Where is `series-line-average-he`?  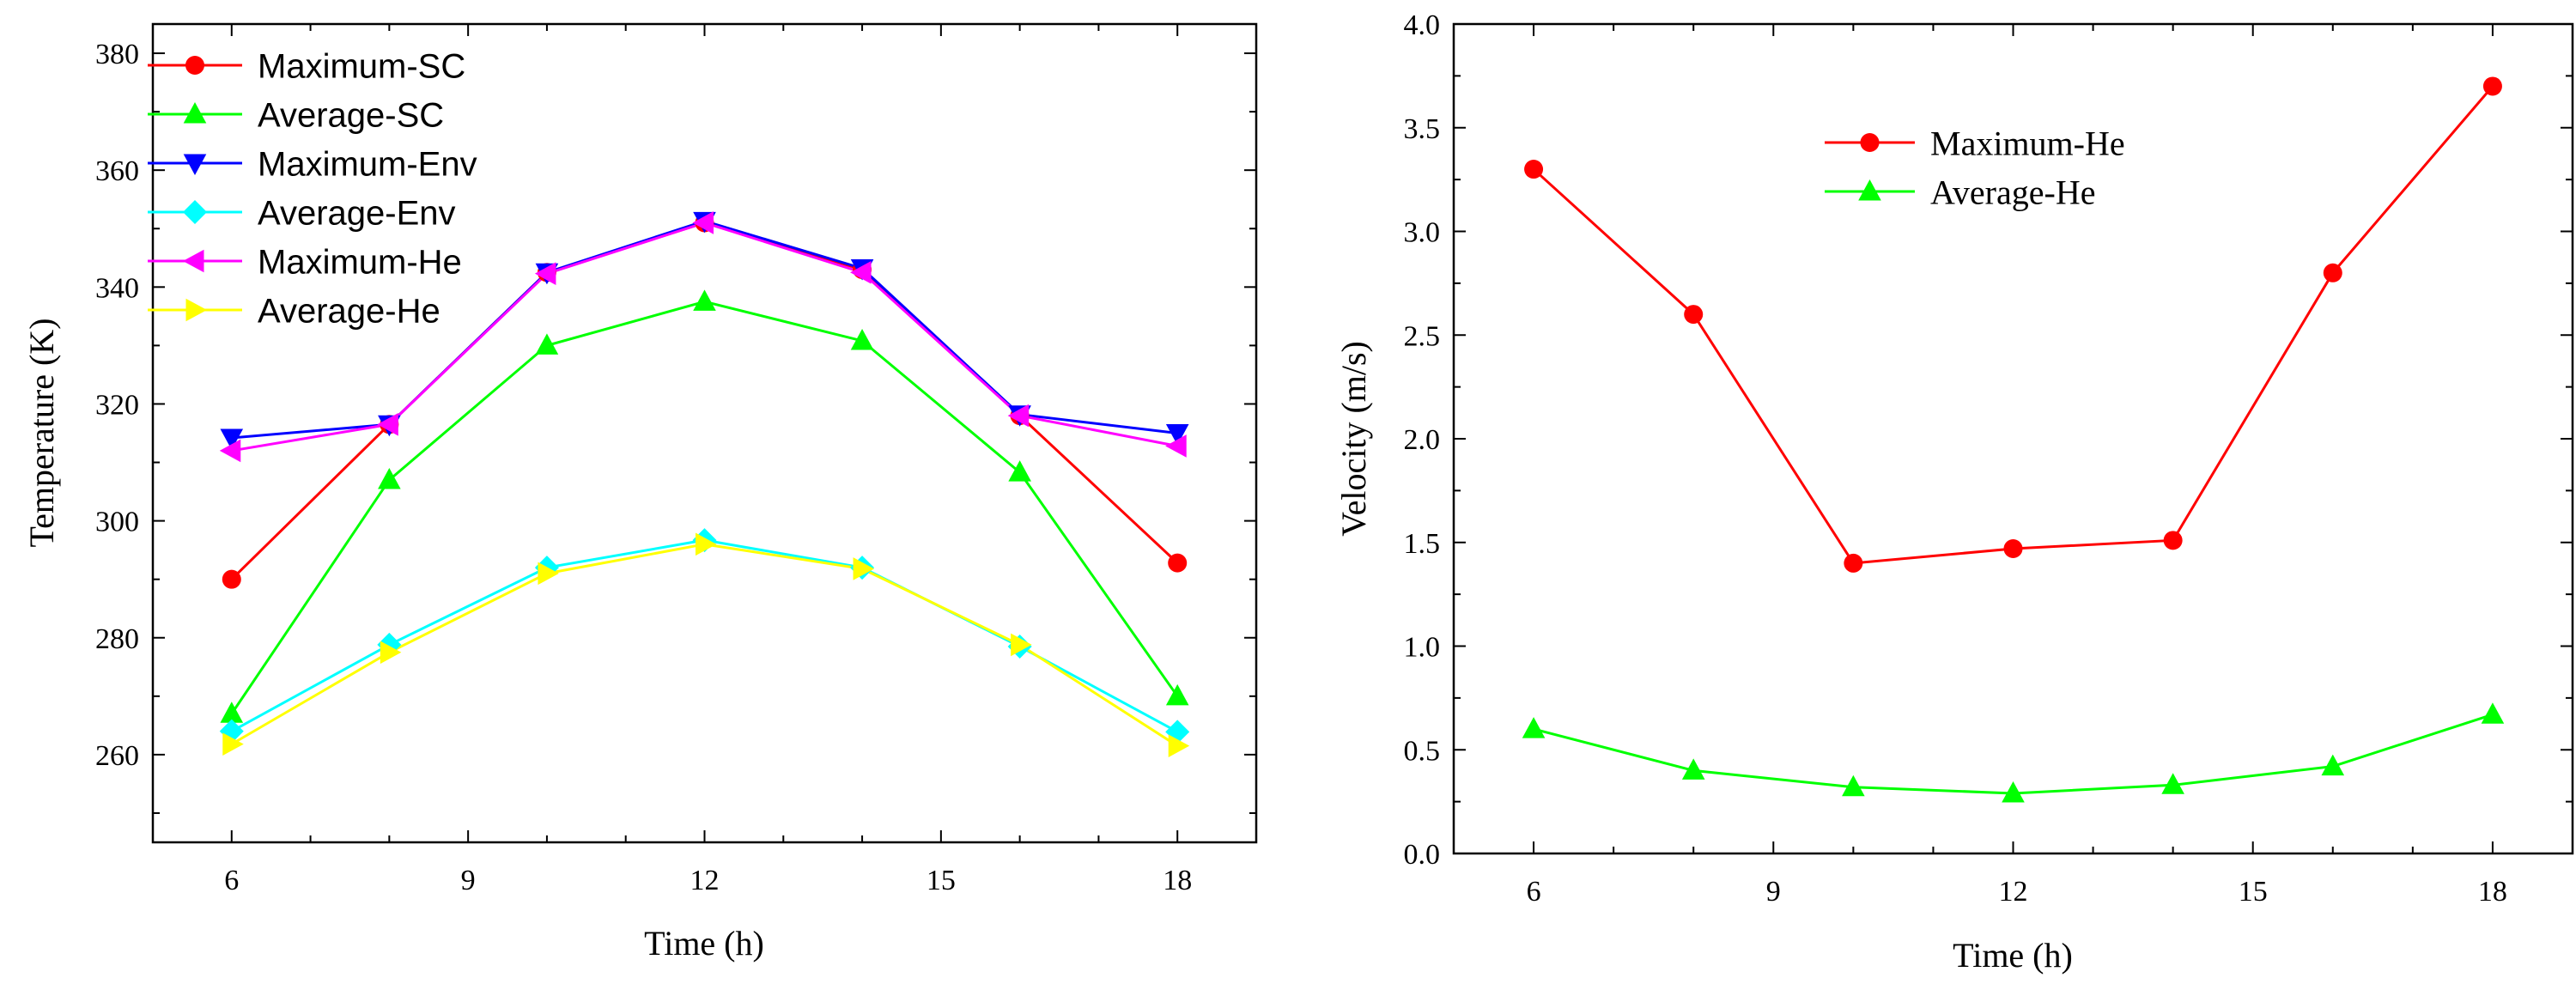 series-line-average-he is located at coordinates (705, 645).